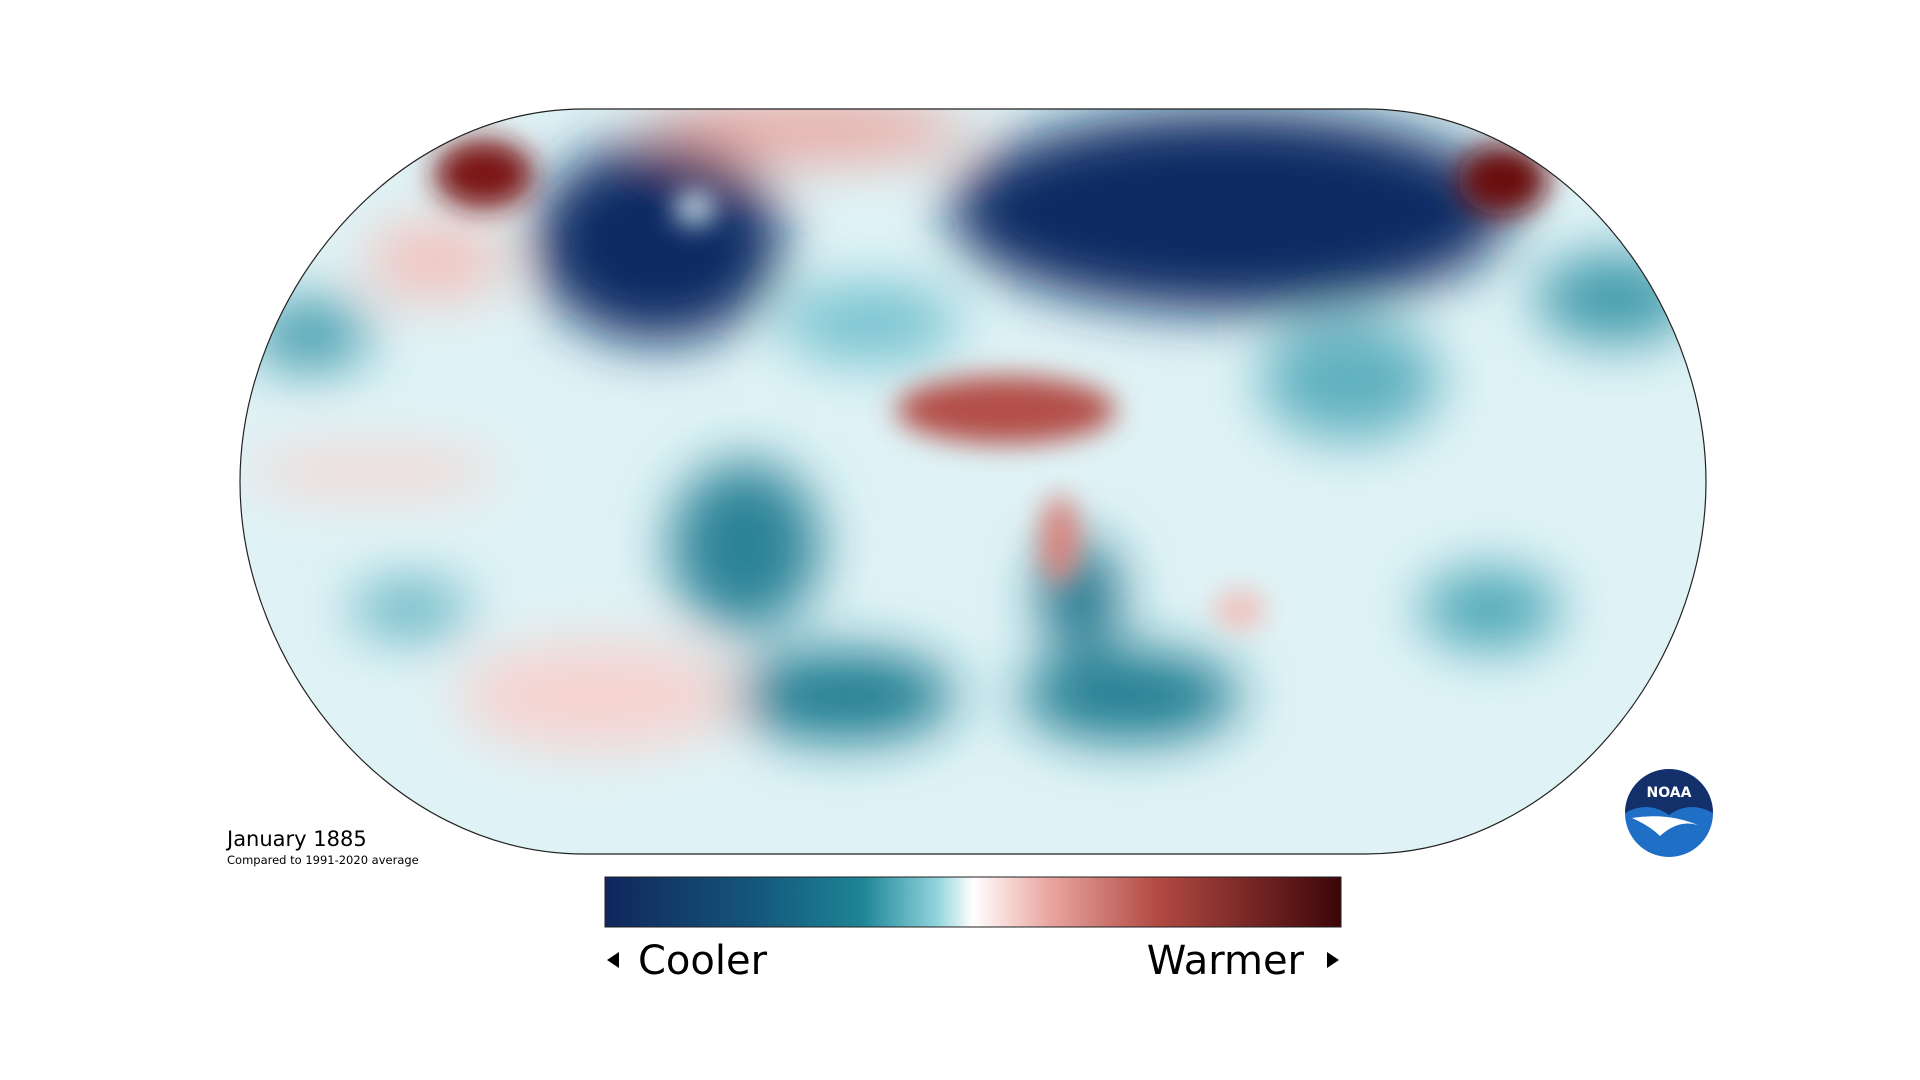  Describe the element at coordinates (973, 902) in the screenshot. I see `color-scale` at that location.